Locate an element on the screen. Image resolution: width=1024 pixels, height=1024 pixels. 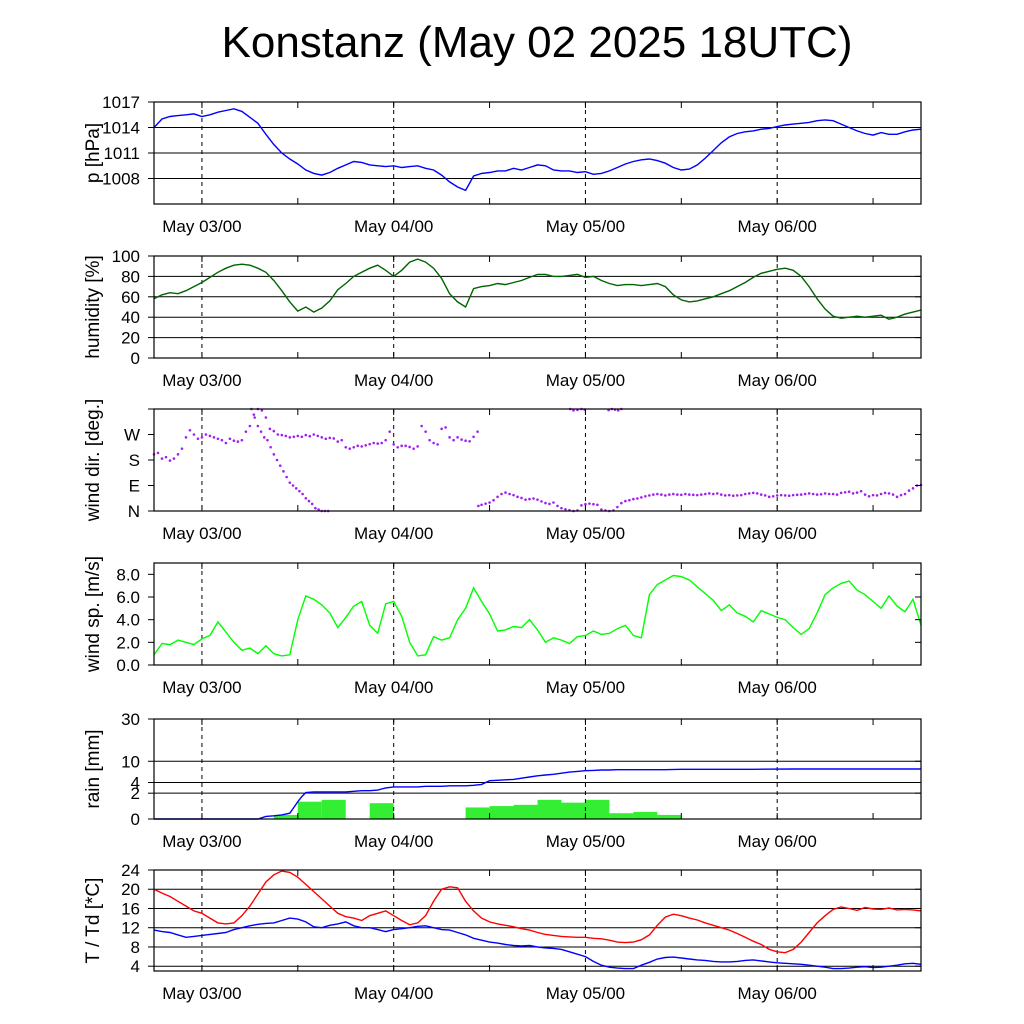
series-line-humidity is located at coordinates (537, 289).